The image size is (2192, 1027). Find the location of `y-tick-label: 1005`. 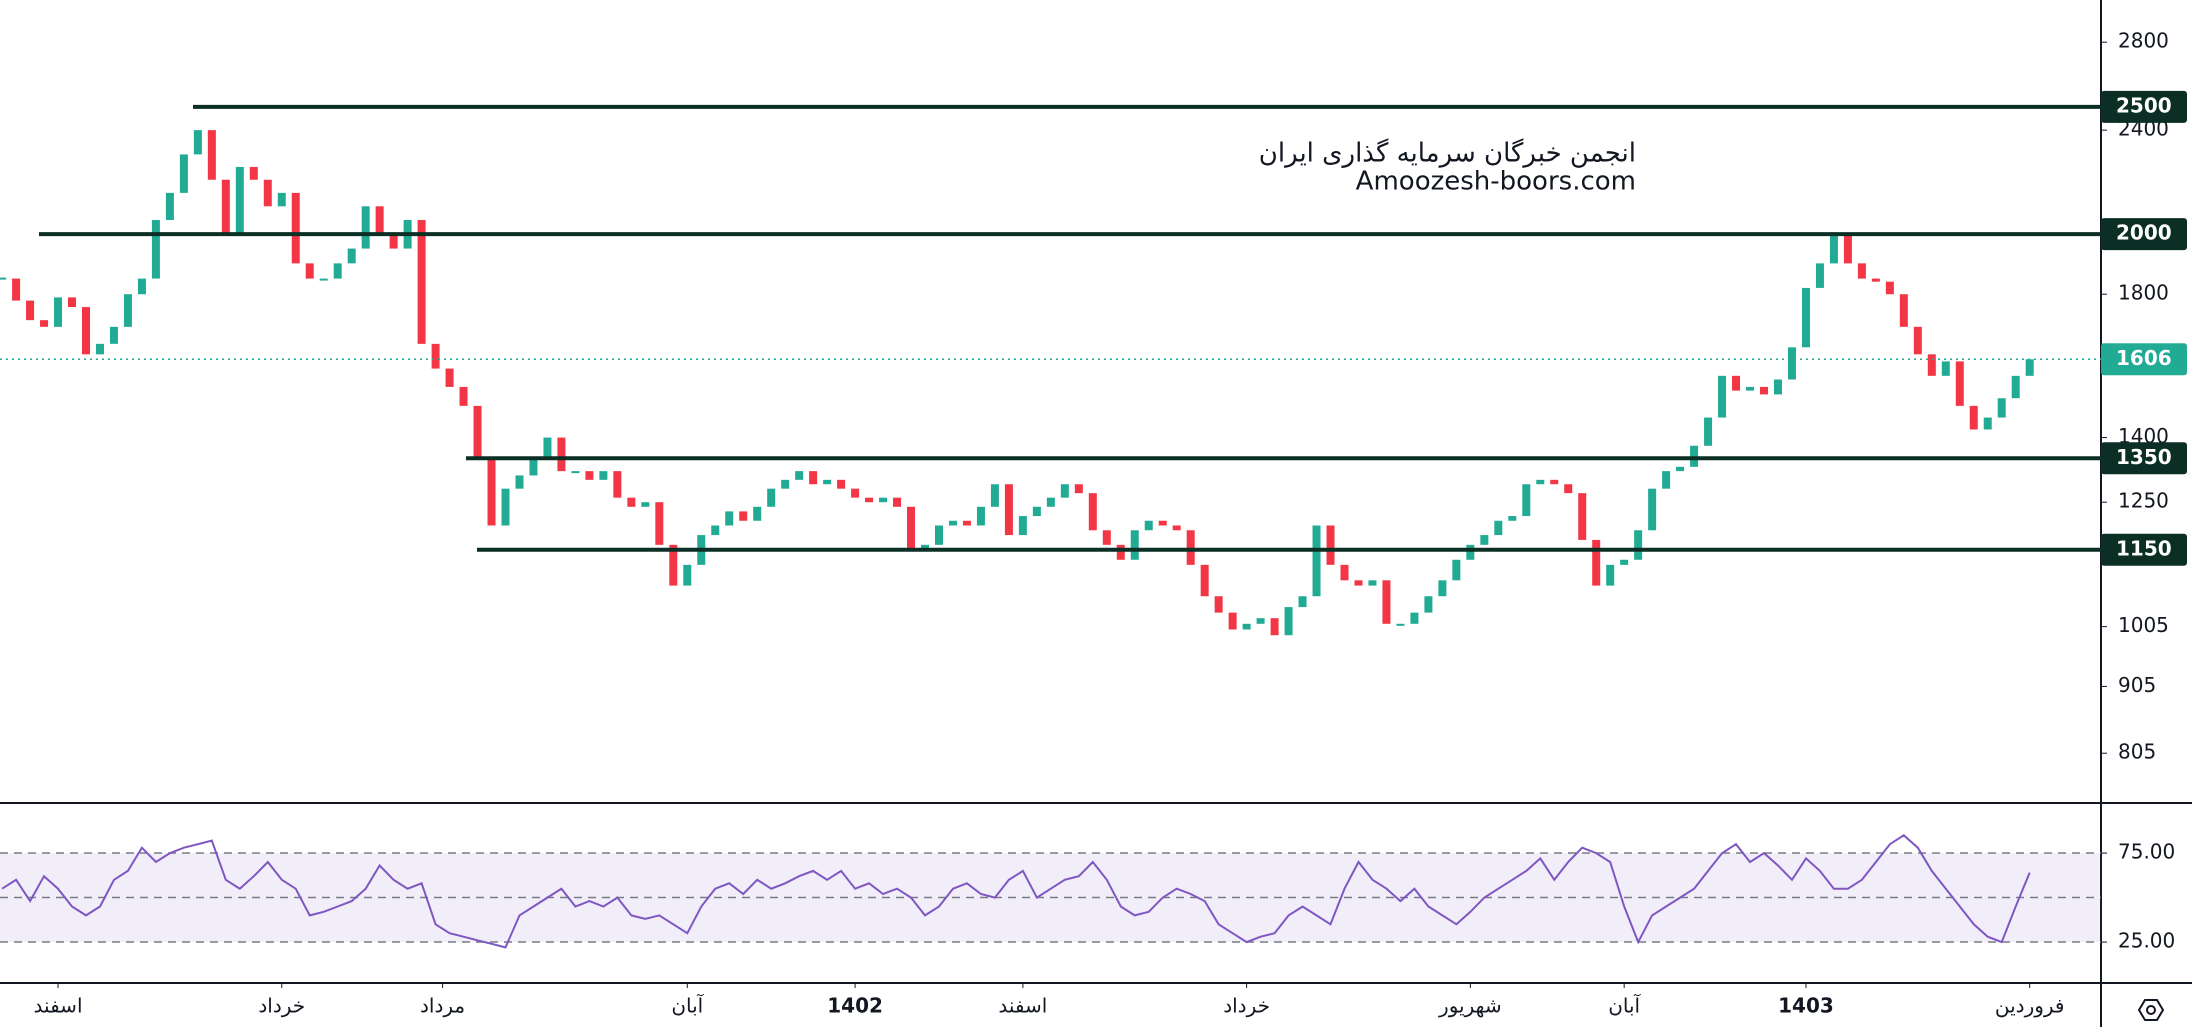

y-tick-label: 1005 is located at coordinates (2143, 625).